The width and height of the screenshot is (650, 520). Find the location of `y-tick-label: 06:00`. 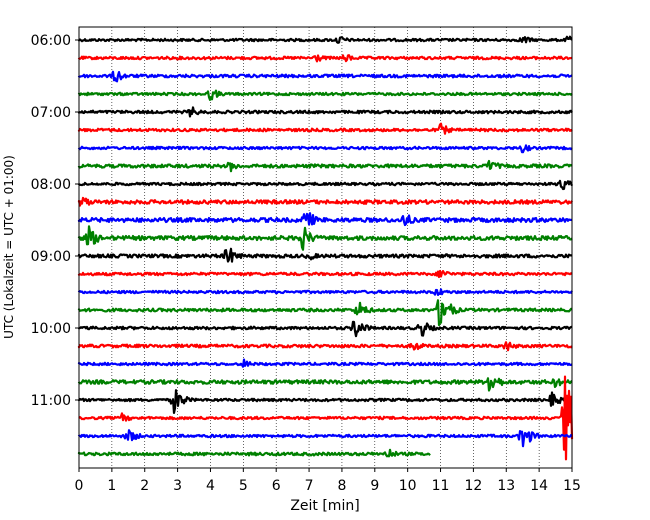

y-tick-label: 06:00 is located at coordinates (51, 41).